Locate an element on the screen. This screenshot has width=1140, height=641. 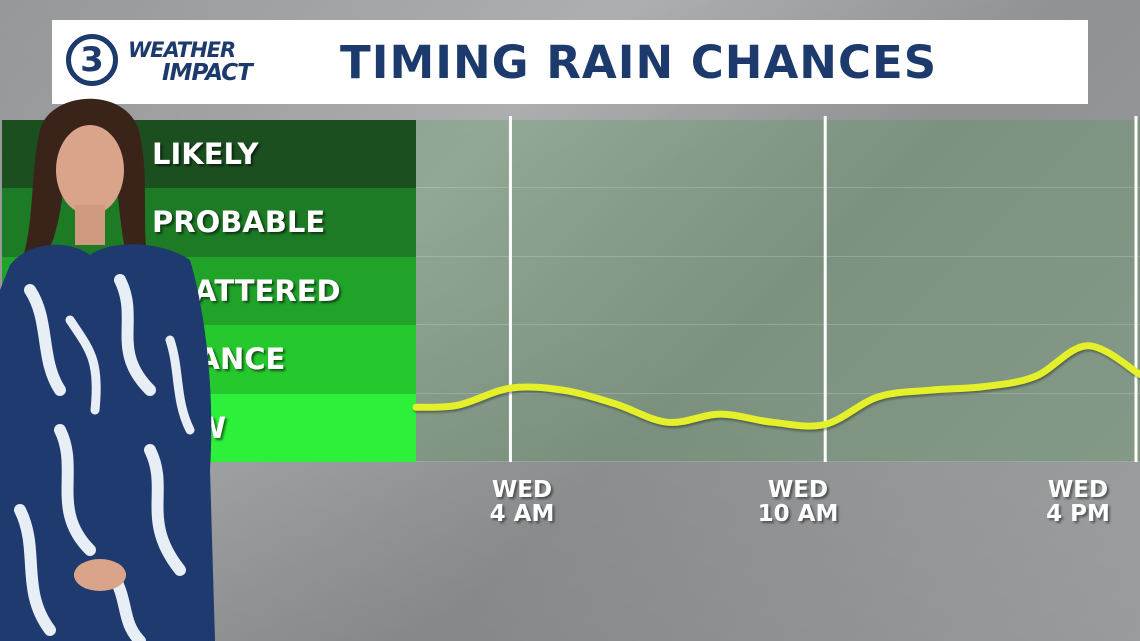
x-tick-label: WED 4 PM is located at coordinates (1074, 502).